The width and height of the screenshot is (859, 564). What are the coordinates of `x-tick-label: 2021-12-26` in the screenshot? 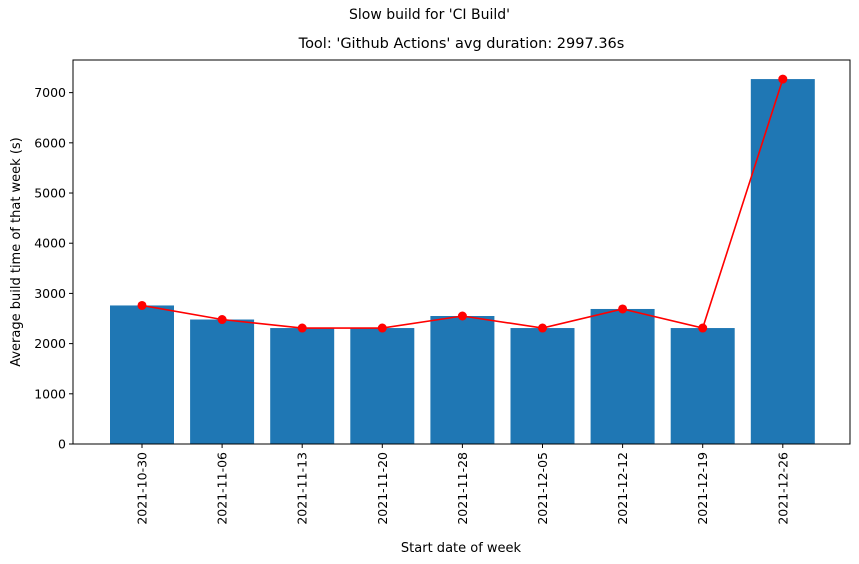 It's located at (782, 488).